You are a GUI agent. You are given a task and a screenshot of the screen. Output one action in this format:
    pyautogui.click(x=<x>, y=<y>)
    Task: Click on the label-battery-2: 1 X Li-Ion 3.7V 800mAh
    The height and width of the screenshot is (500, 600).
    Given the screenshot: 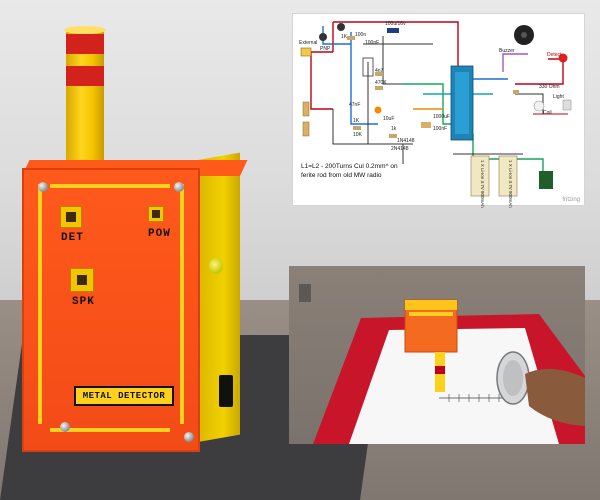 What is the action you would take?
    pyautogui.click(x=510, y=184)
    